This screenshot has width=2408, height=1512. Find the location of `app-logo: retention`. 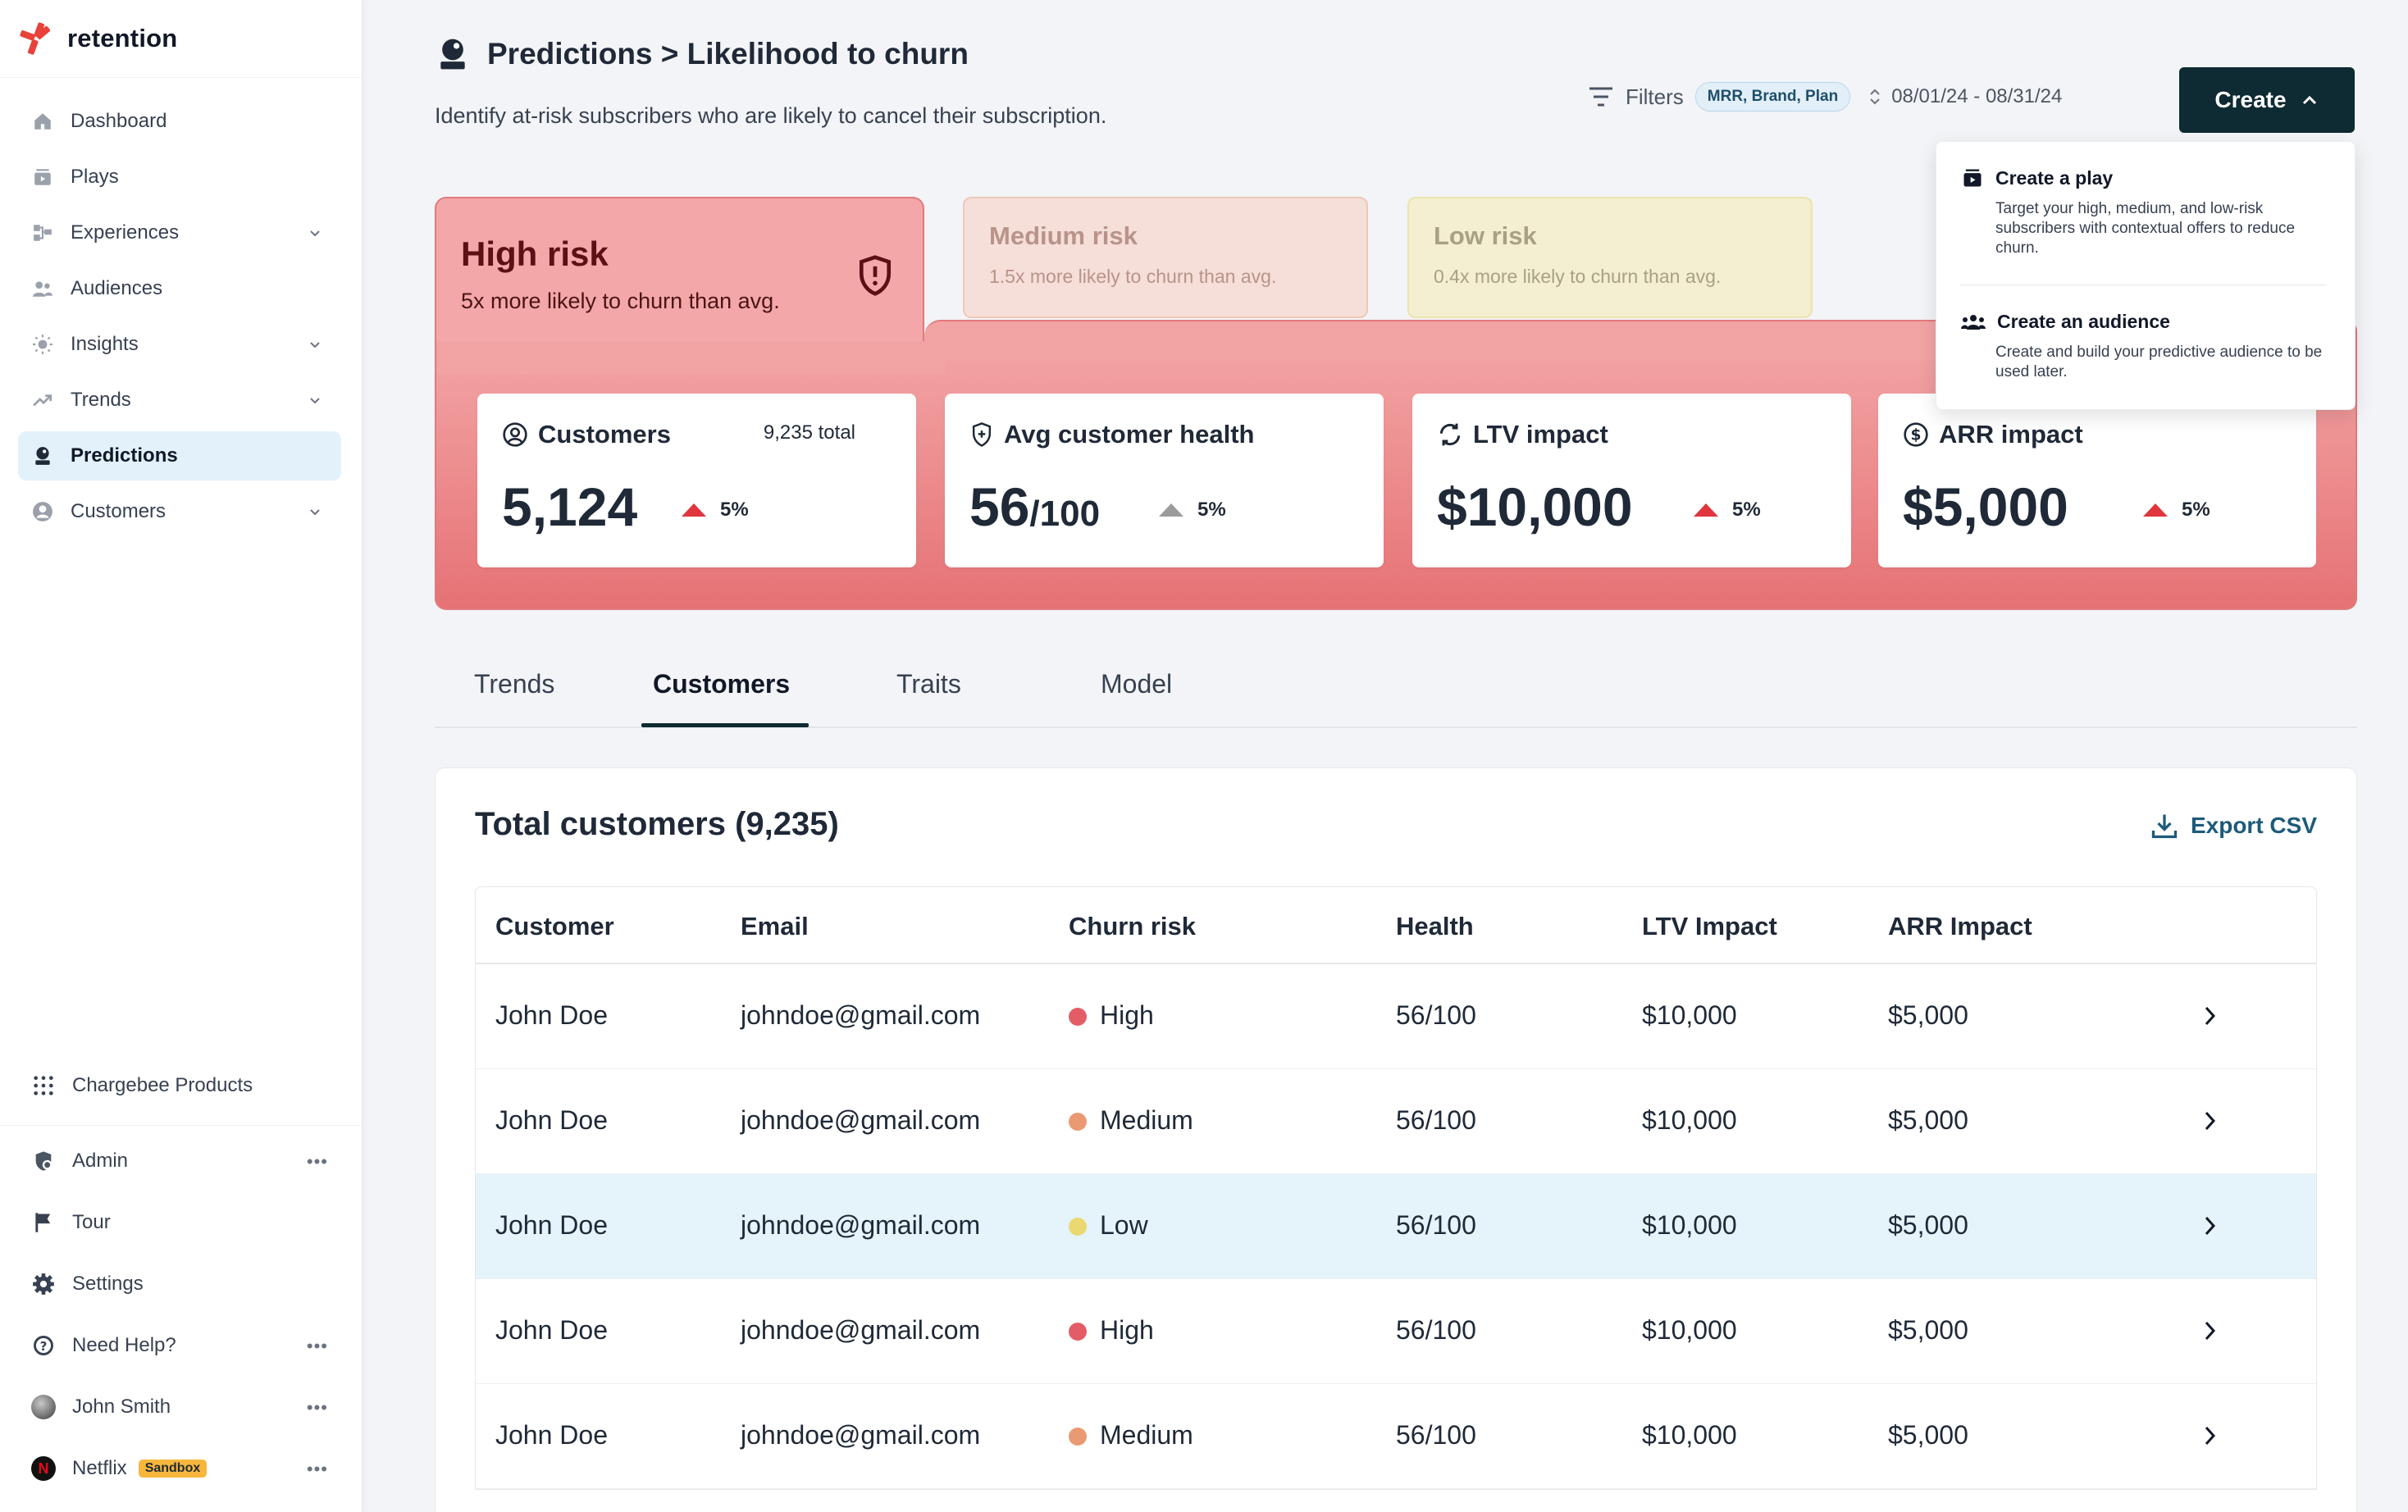

app-logo: retention is located at coordinates (98, 38).